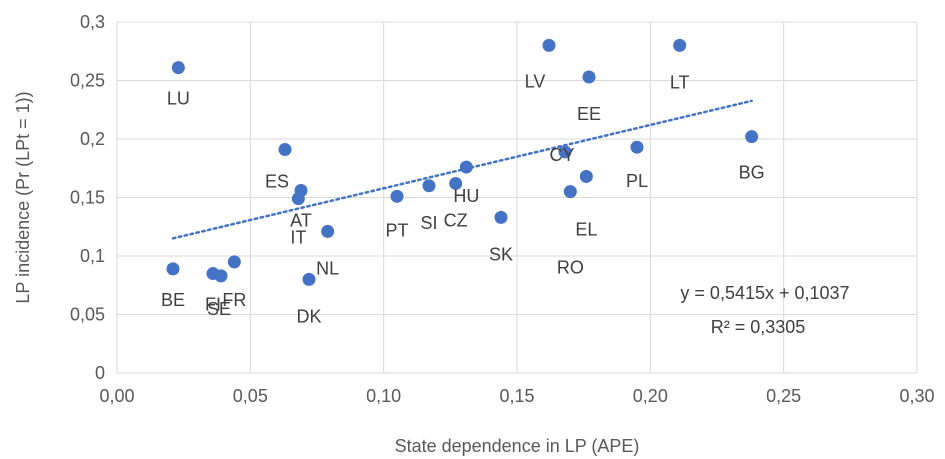 This screenshot has width=945, height=459. I want to click on data-point-lv, so click(549, 45).